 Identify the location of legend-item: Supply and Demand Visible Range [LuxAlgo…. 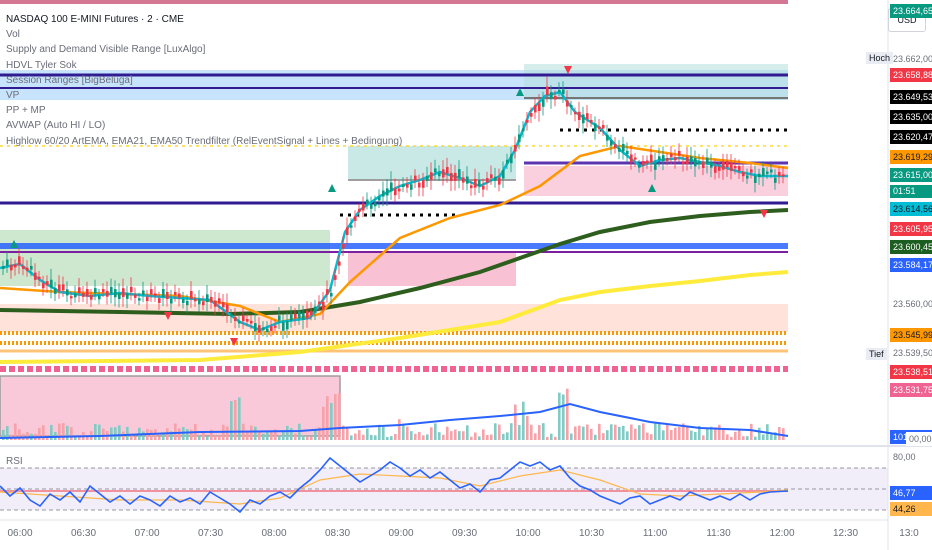
(106, 50).